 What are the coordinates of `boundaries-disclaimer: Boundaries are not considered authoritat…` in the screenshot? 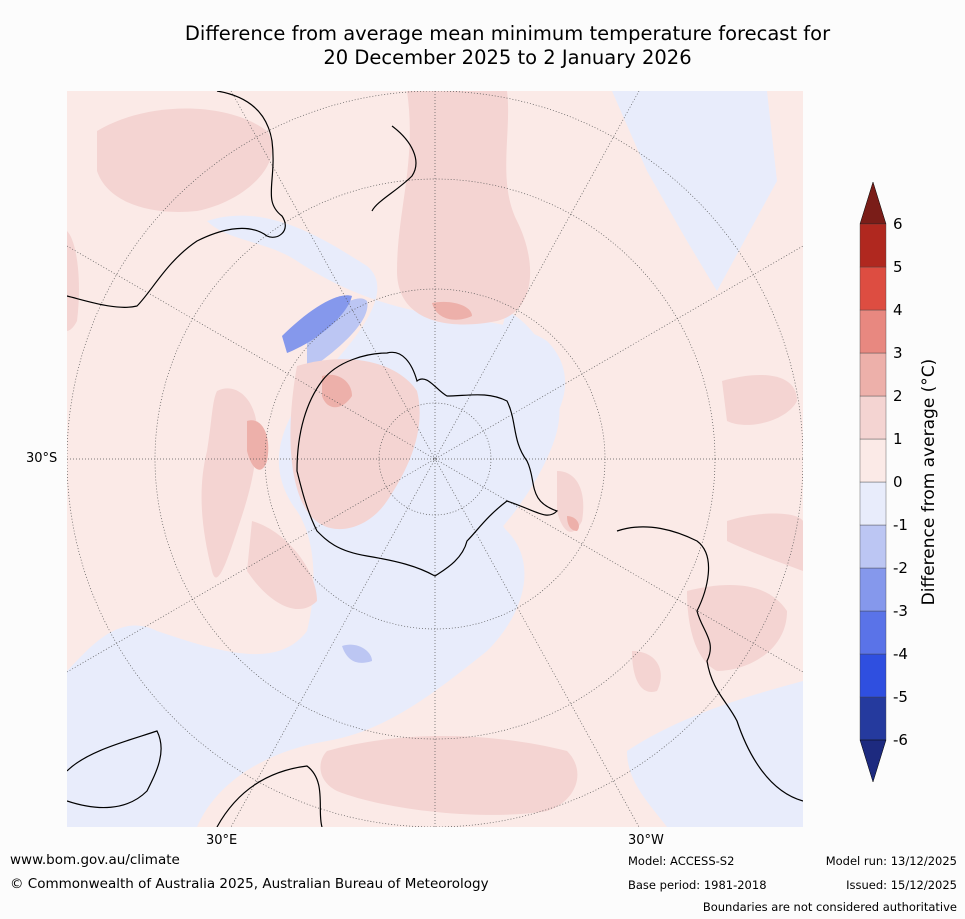 It's located at (829, 907).